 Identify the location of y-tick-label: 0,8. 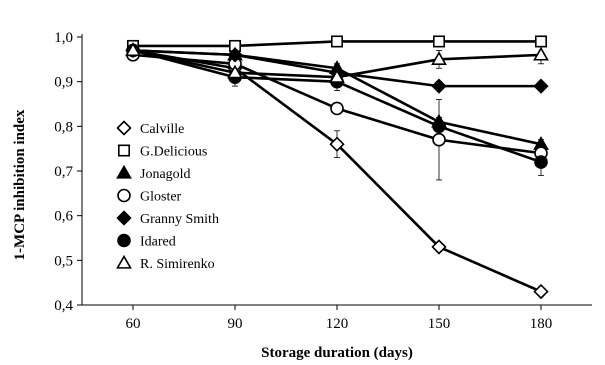
(63, 127).